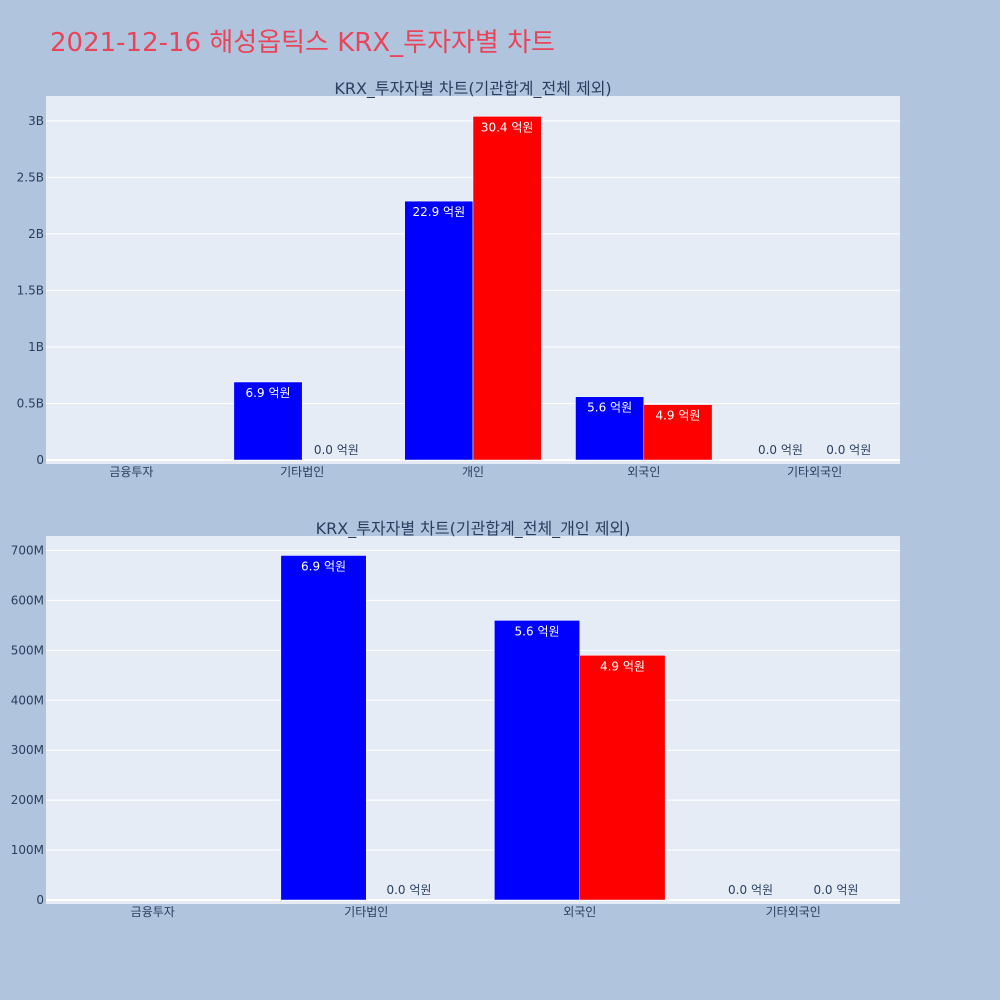 Image resolution: width=1000 pixels, height=1000 pixels. What do you see at coordinates (30, 290) in the screenshot?
I see `y-tick-label: 1.5B` at bounding box center [30, 290].